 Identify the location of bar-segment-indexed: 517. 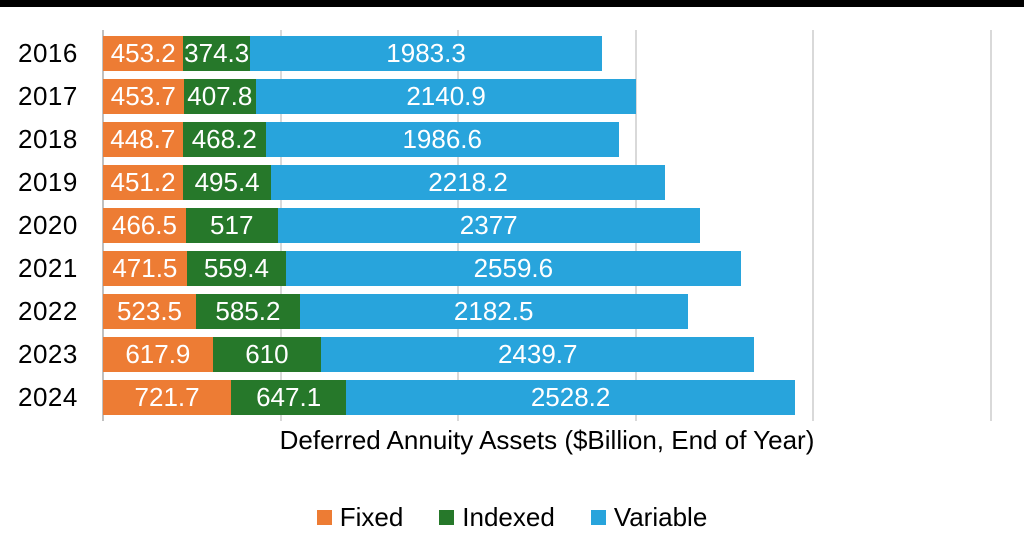
(231, 225).